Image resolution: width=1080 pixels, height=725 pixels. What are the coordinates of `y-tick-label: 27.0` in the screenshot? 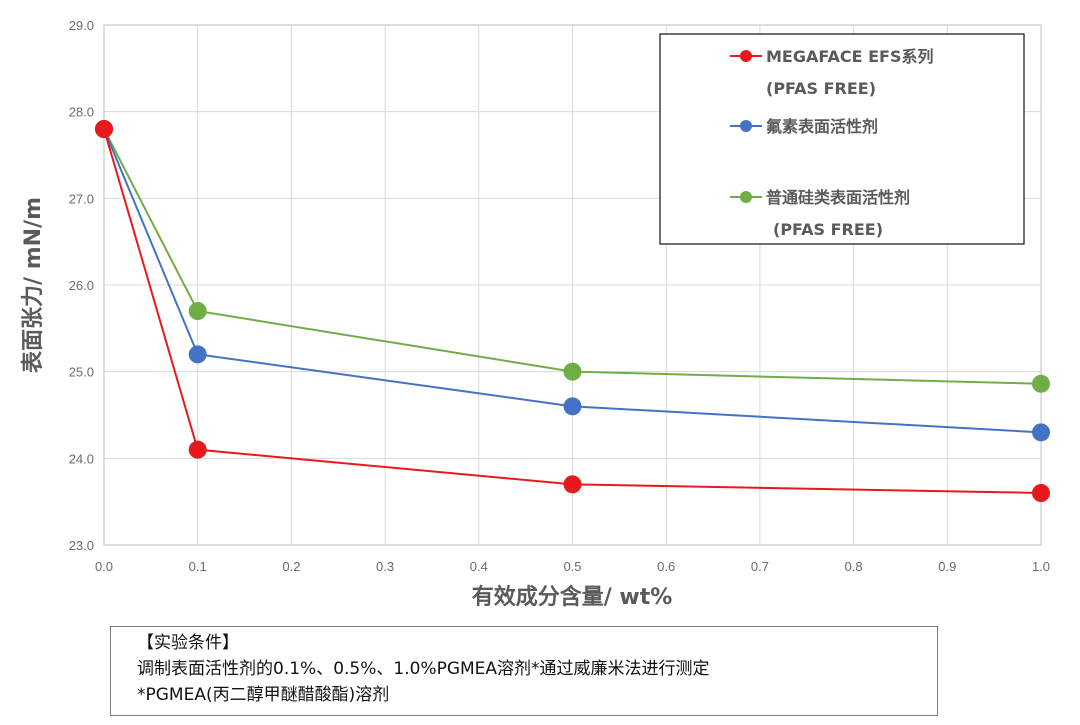 It's located at (81, 198).